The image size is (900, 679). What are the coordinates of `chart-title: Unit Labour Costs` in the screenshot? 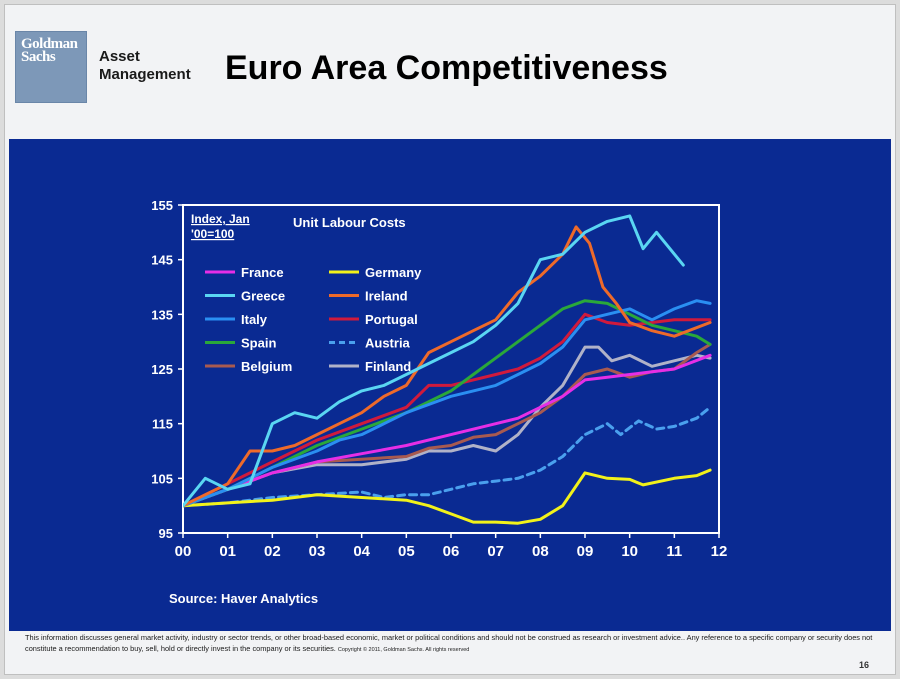 It's located at (349, 222).